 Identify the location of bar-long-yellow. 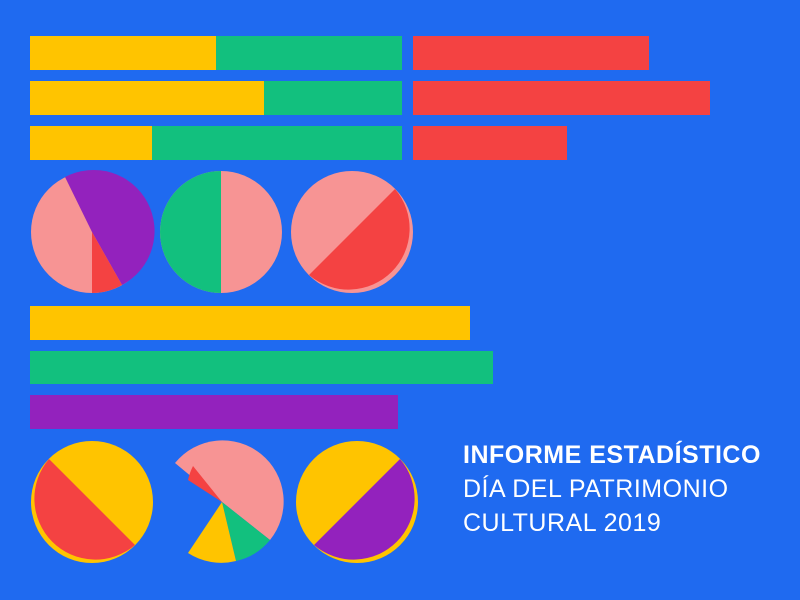
(250, 323).